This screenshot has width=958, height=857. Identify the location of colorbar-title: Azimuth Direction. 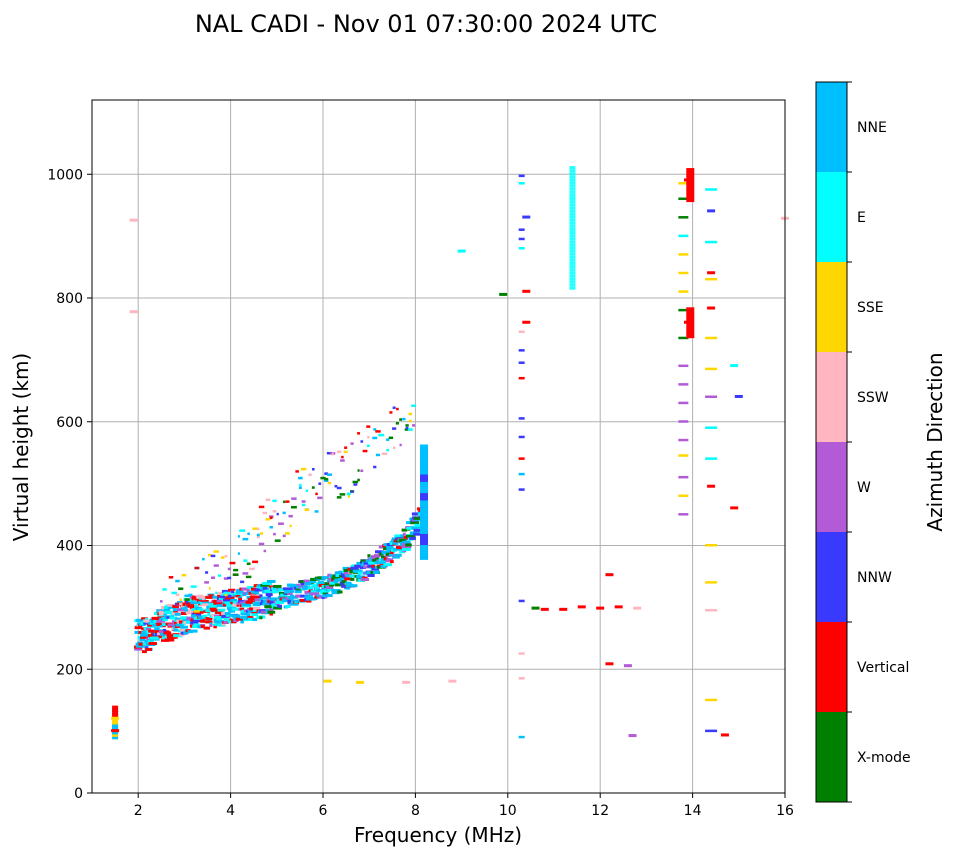
(935, 441).